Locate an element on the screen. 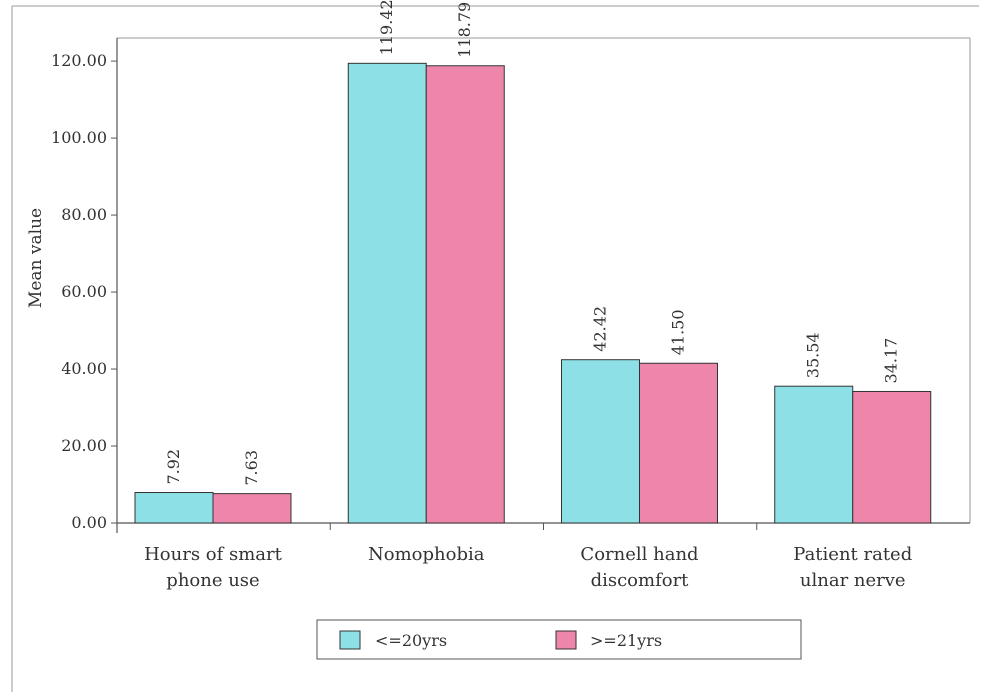 Image resolution: width=983 pixels, height=692 pixels. legend-swatch-le20 is located at coordinates (350, 640).